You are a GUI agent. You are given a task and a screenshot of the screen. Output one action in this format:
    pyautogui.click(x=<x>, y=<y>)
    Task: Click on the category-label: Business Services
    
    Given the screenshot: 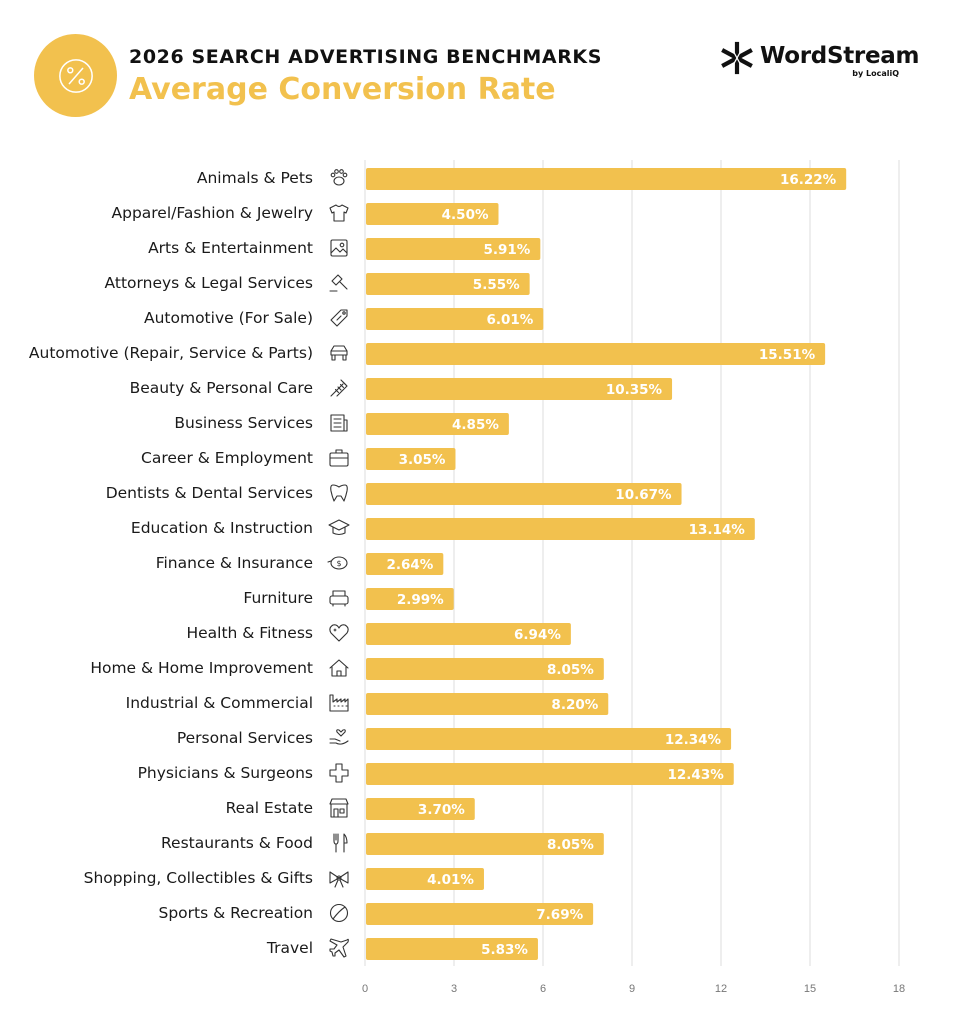 What is the action you would take?
    pyautogui.click(x=243, y=423)
    